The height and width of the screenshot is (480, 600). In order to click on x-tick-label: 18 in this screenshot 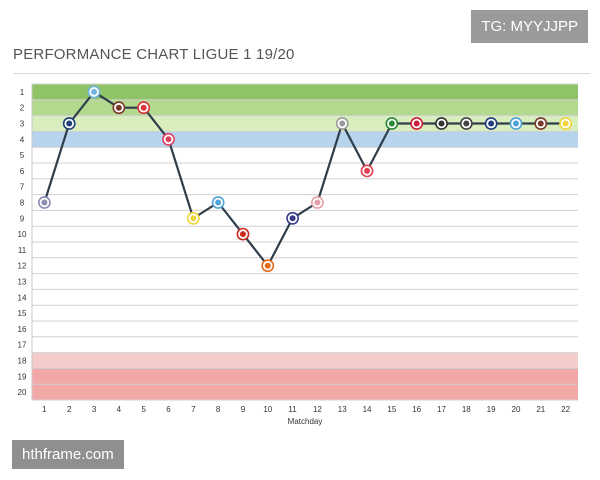, I will do `click(466, 409)`.